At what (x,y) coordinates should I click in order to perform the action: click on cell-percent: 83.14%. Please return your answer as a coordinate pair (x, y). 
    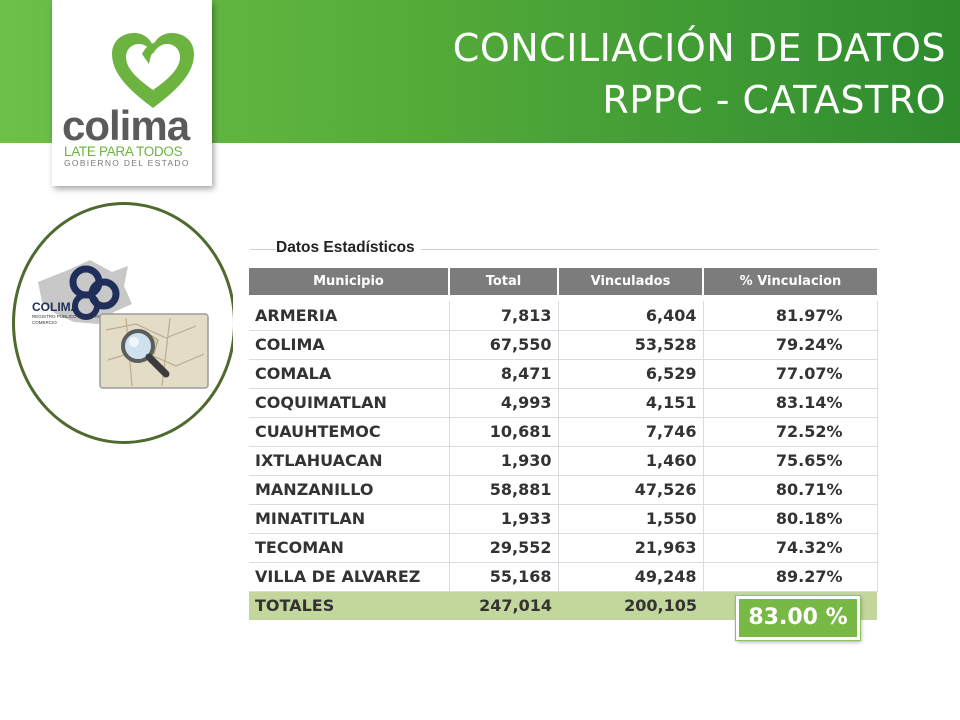
    Looking at the image, I should click on (790, 403).